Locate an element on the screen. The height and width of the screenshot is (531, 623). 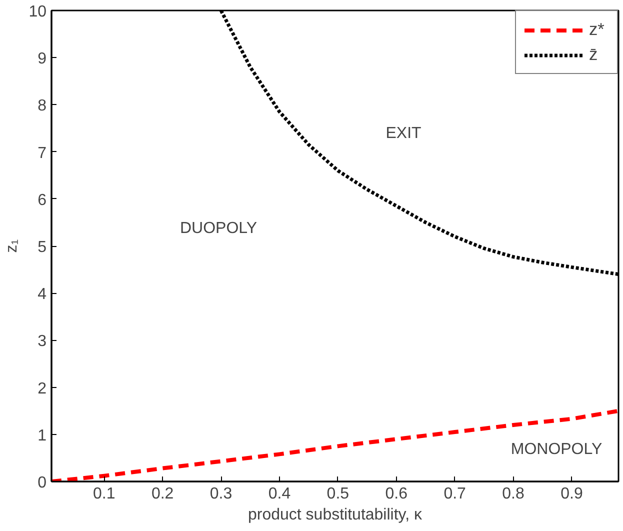
annotation: EXIT is located at coordinates (404, 133).